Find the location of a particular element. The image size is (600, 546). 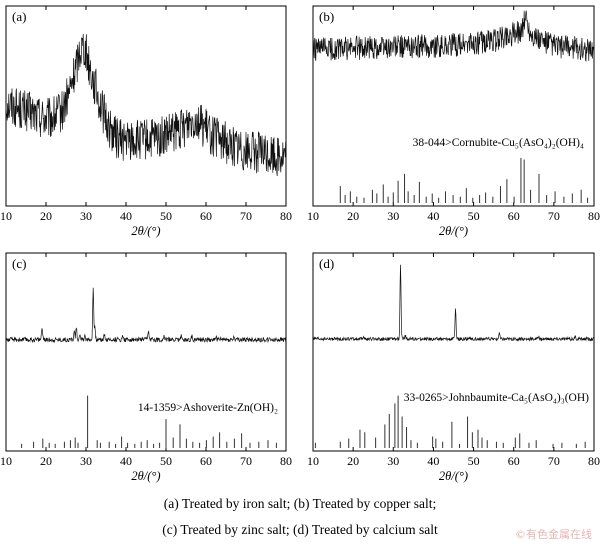

panel-label: (d) is located at coordinates (326, 263).